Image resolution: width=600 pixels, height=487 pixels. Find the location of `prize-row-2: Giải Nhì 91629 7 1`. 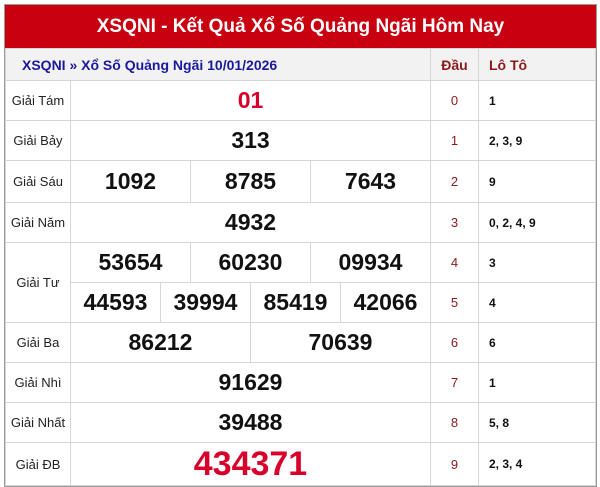

prize-row-2: Giải Nhì 91629 7 1 is located at coordinates (300, 382).